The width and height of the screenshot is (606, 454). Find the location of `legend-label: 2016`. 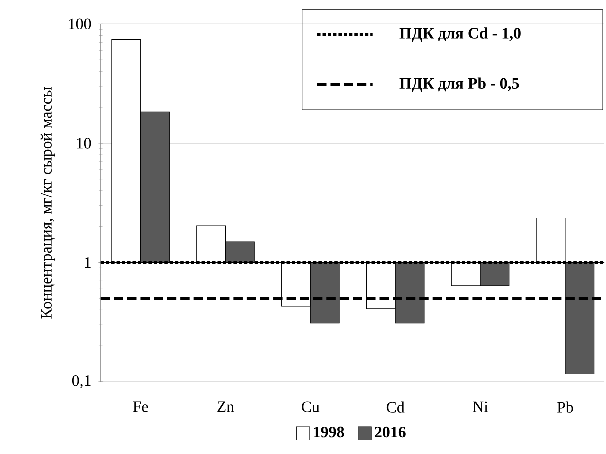

legend-label: 2016 is located at coordinates (390, 432).